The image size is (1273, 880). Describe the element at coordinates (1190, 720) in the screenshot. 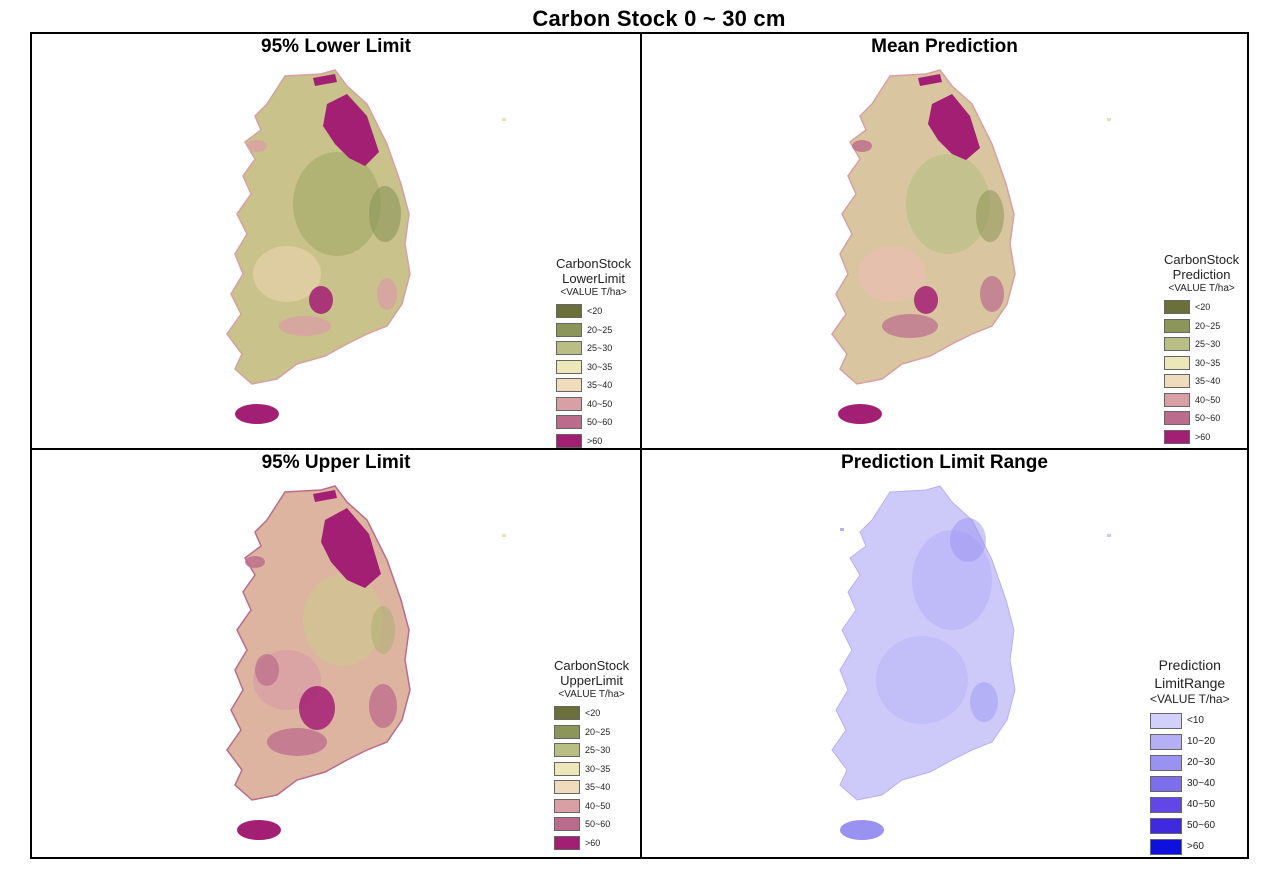

I see `legend-item: <10` at that location.